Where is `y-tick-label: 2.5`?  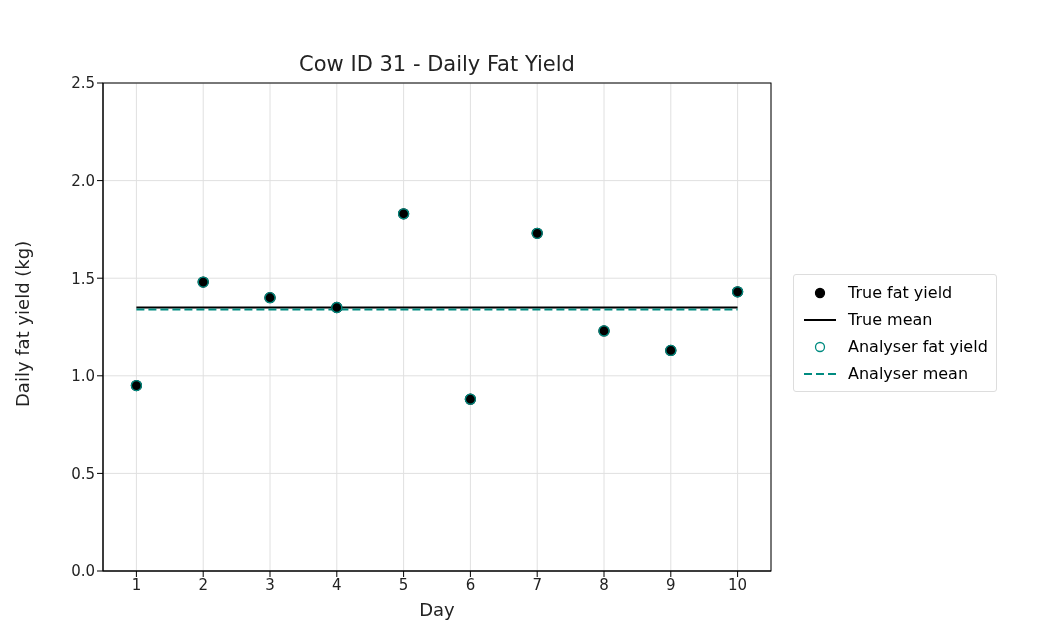
y-tick-label: 2.5 is located at coordinates (83, 83).